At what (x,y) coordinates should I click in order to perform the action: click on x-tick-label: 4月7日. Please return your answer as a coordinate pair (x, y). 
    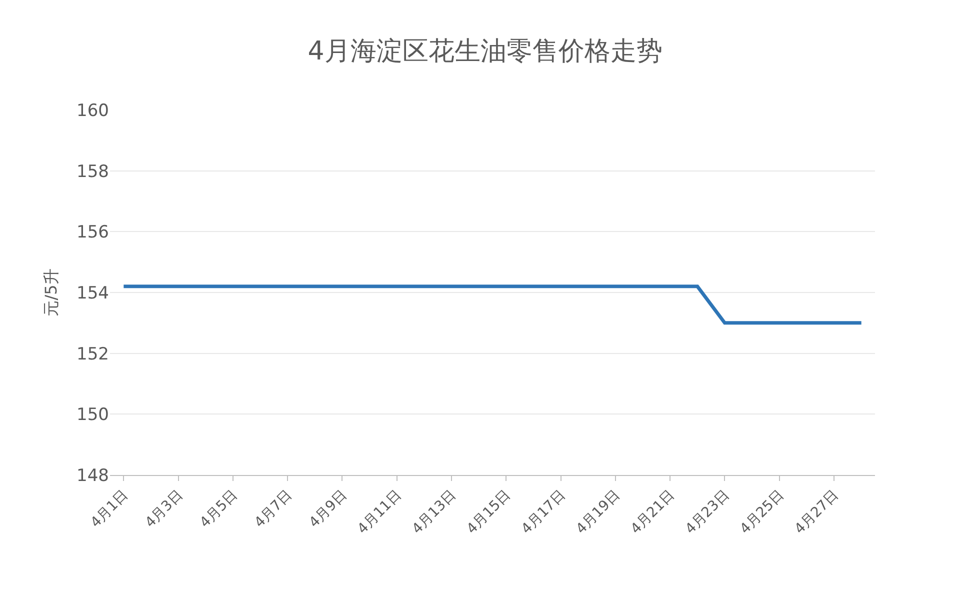
    Looking at the image, I should click on (274, 509).